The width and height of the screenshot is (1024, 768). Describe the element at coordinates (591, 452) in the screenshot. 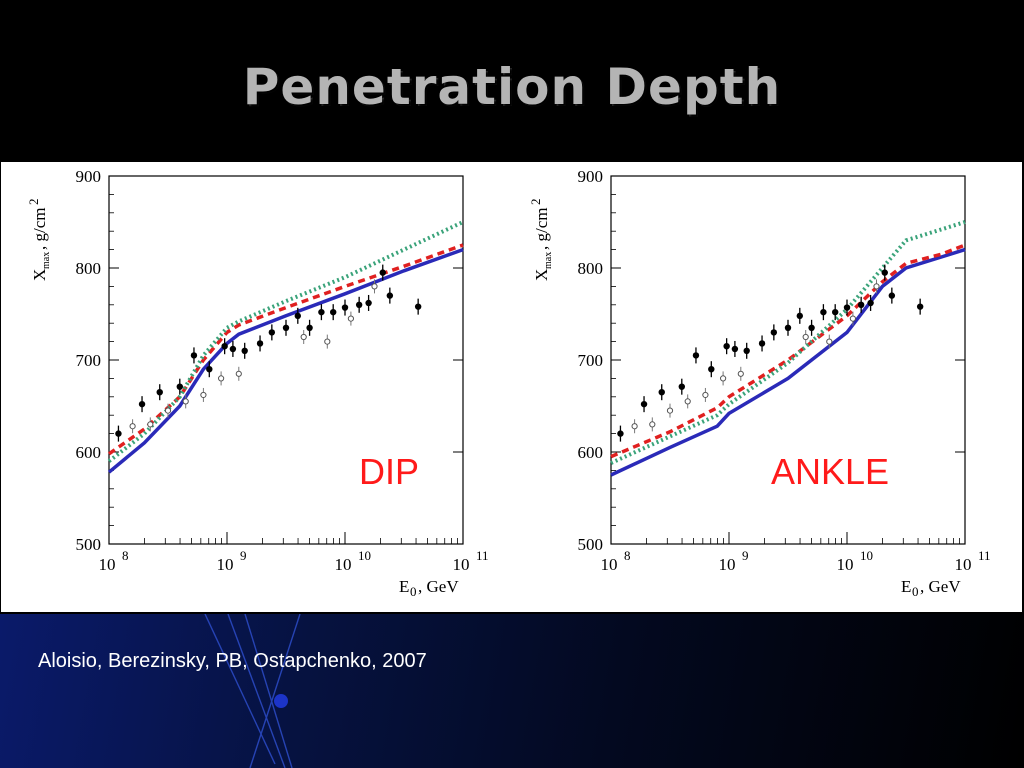

I see `y-tick-label: 600` at that location.